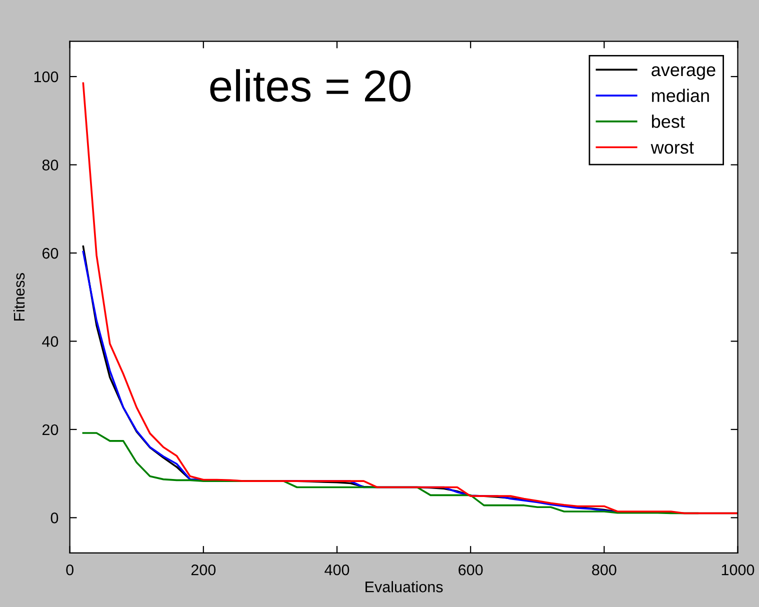 The height and width of the screenshot is (607, 759). What do you see at coordinates (19, 296) in the screenshot?
I see `y-axis-title: Fitness` at bounding box center [19, 296].